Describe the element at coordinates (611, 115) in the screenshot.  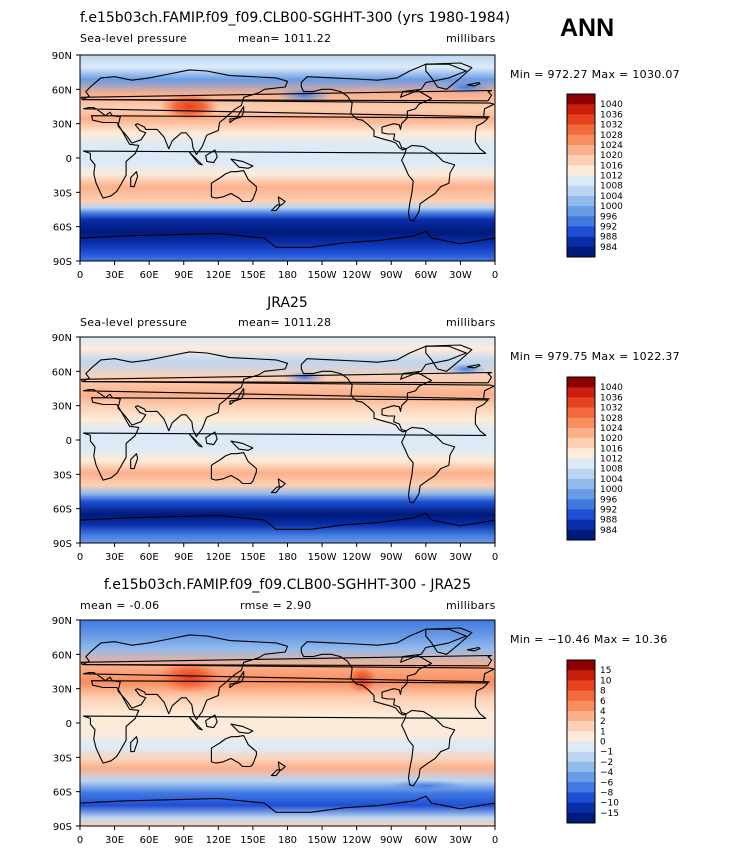
I see `panel-1-colorbar-label: 1036` at that location.